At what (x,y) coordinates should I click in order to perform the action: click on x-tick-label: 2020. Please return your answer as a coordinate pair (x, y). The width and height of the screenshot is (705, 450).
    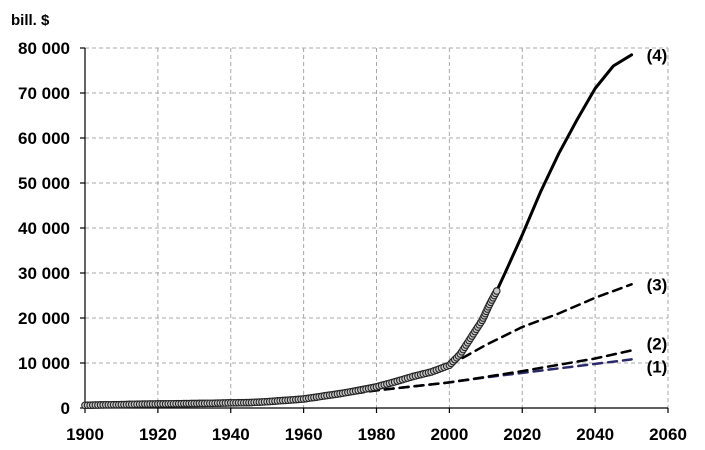
    Looking at the image, I should click on (522, 434).